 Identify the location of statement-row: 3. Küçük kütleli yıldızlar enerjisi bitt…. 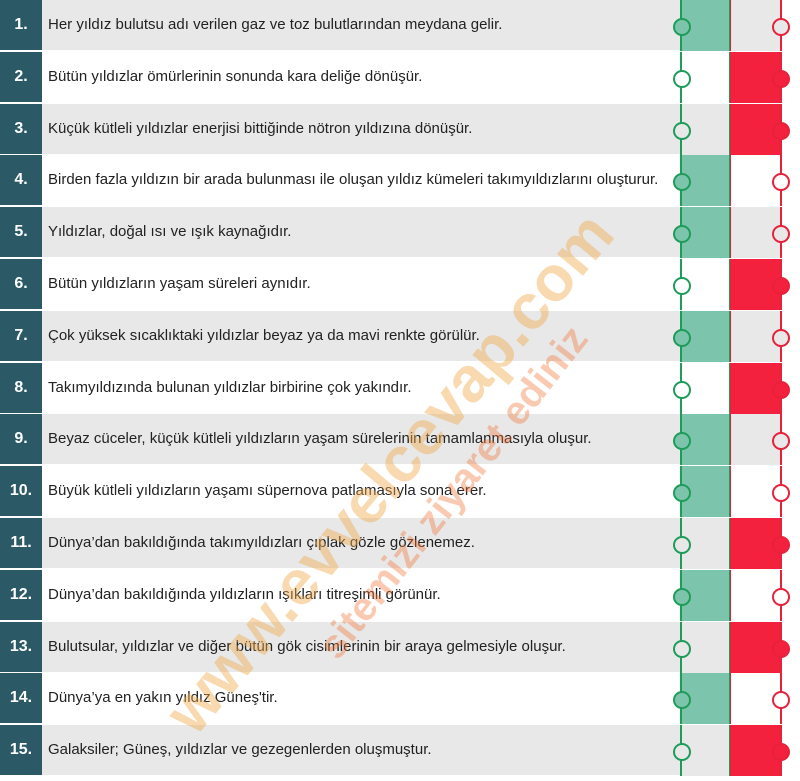
(400, 129).